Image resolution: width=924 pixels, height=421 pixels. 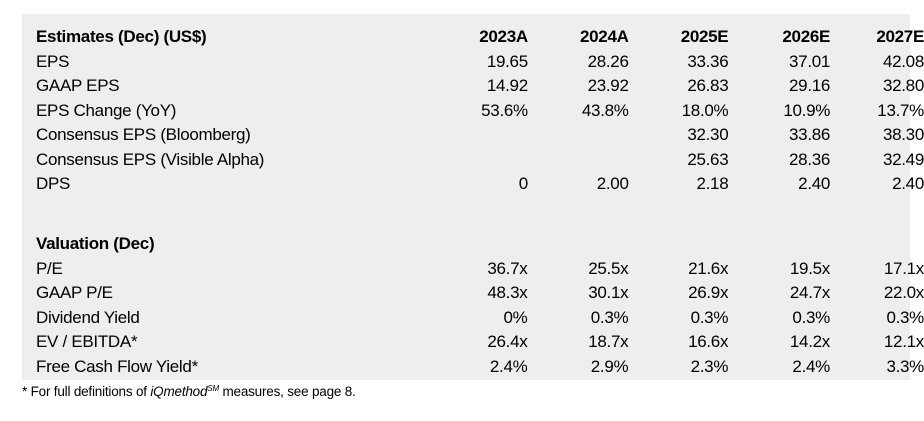 What do you see at coordinates (143, 134) in the screenshot?
I see `row-label: Consensus EPS (Bloomberg)` at bounding box center [143, 134].